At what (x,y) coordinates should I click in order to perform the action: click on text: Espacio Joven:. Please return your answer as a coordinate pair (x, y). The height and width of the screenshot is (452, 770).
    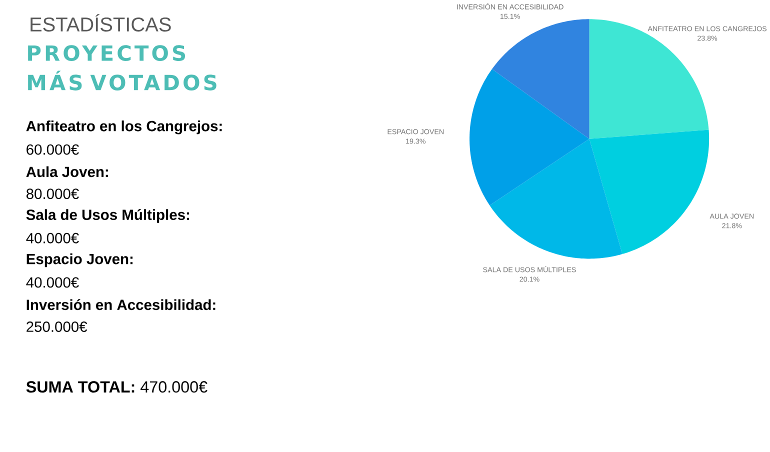
    Looking at the image, I should click on (79, 261).